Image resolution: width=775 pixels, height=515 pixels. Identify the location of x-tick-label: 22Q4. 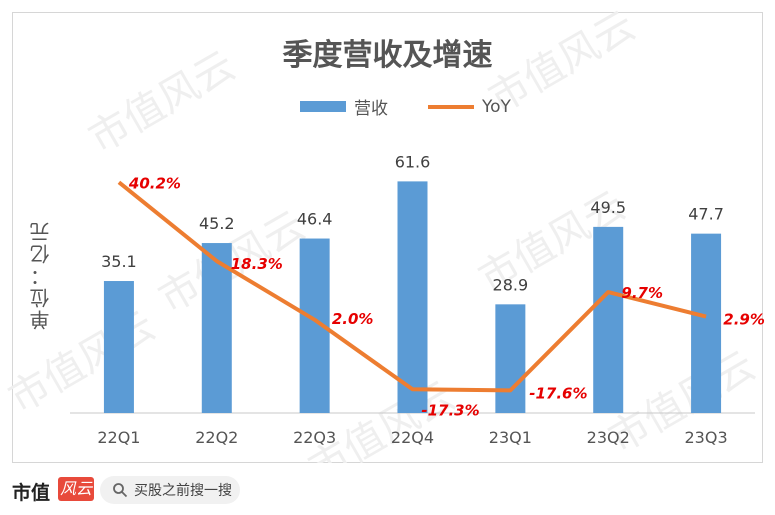
(412, 437).